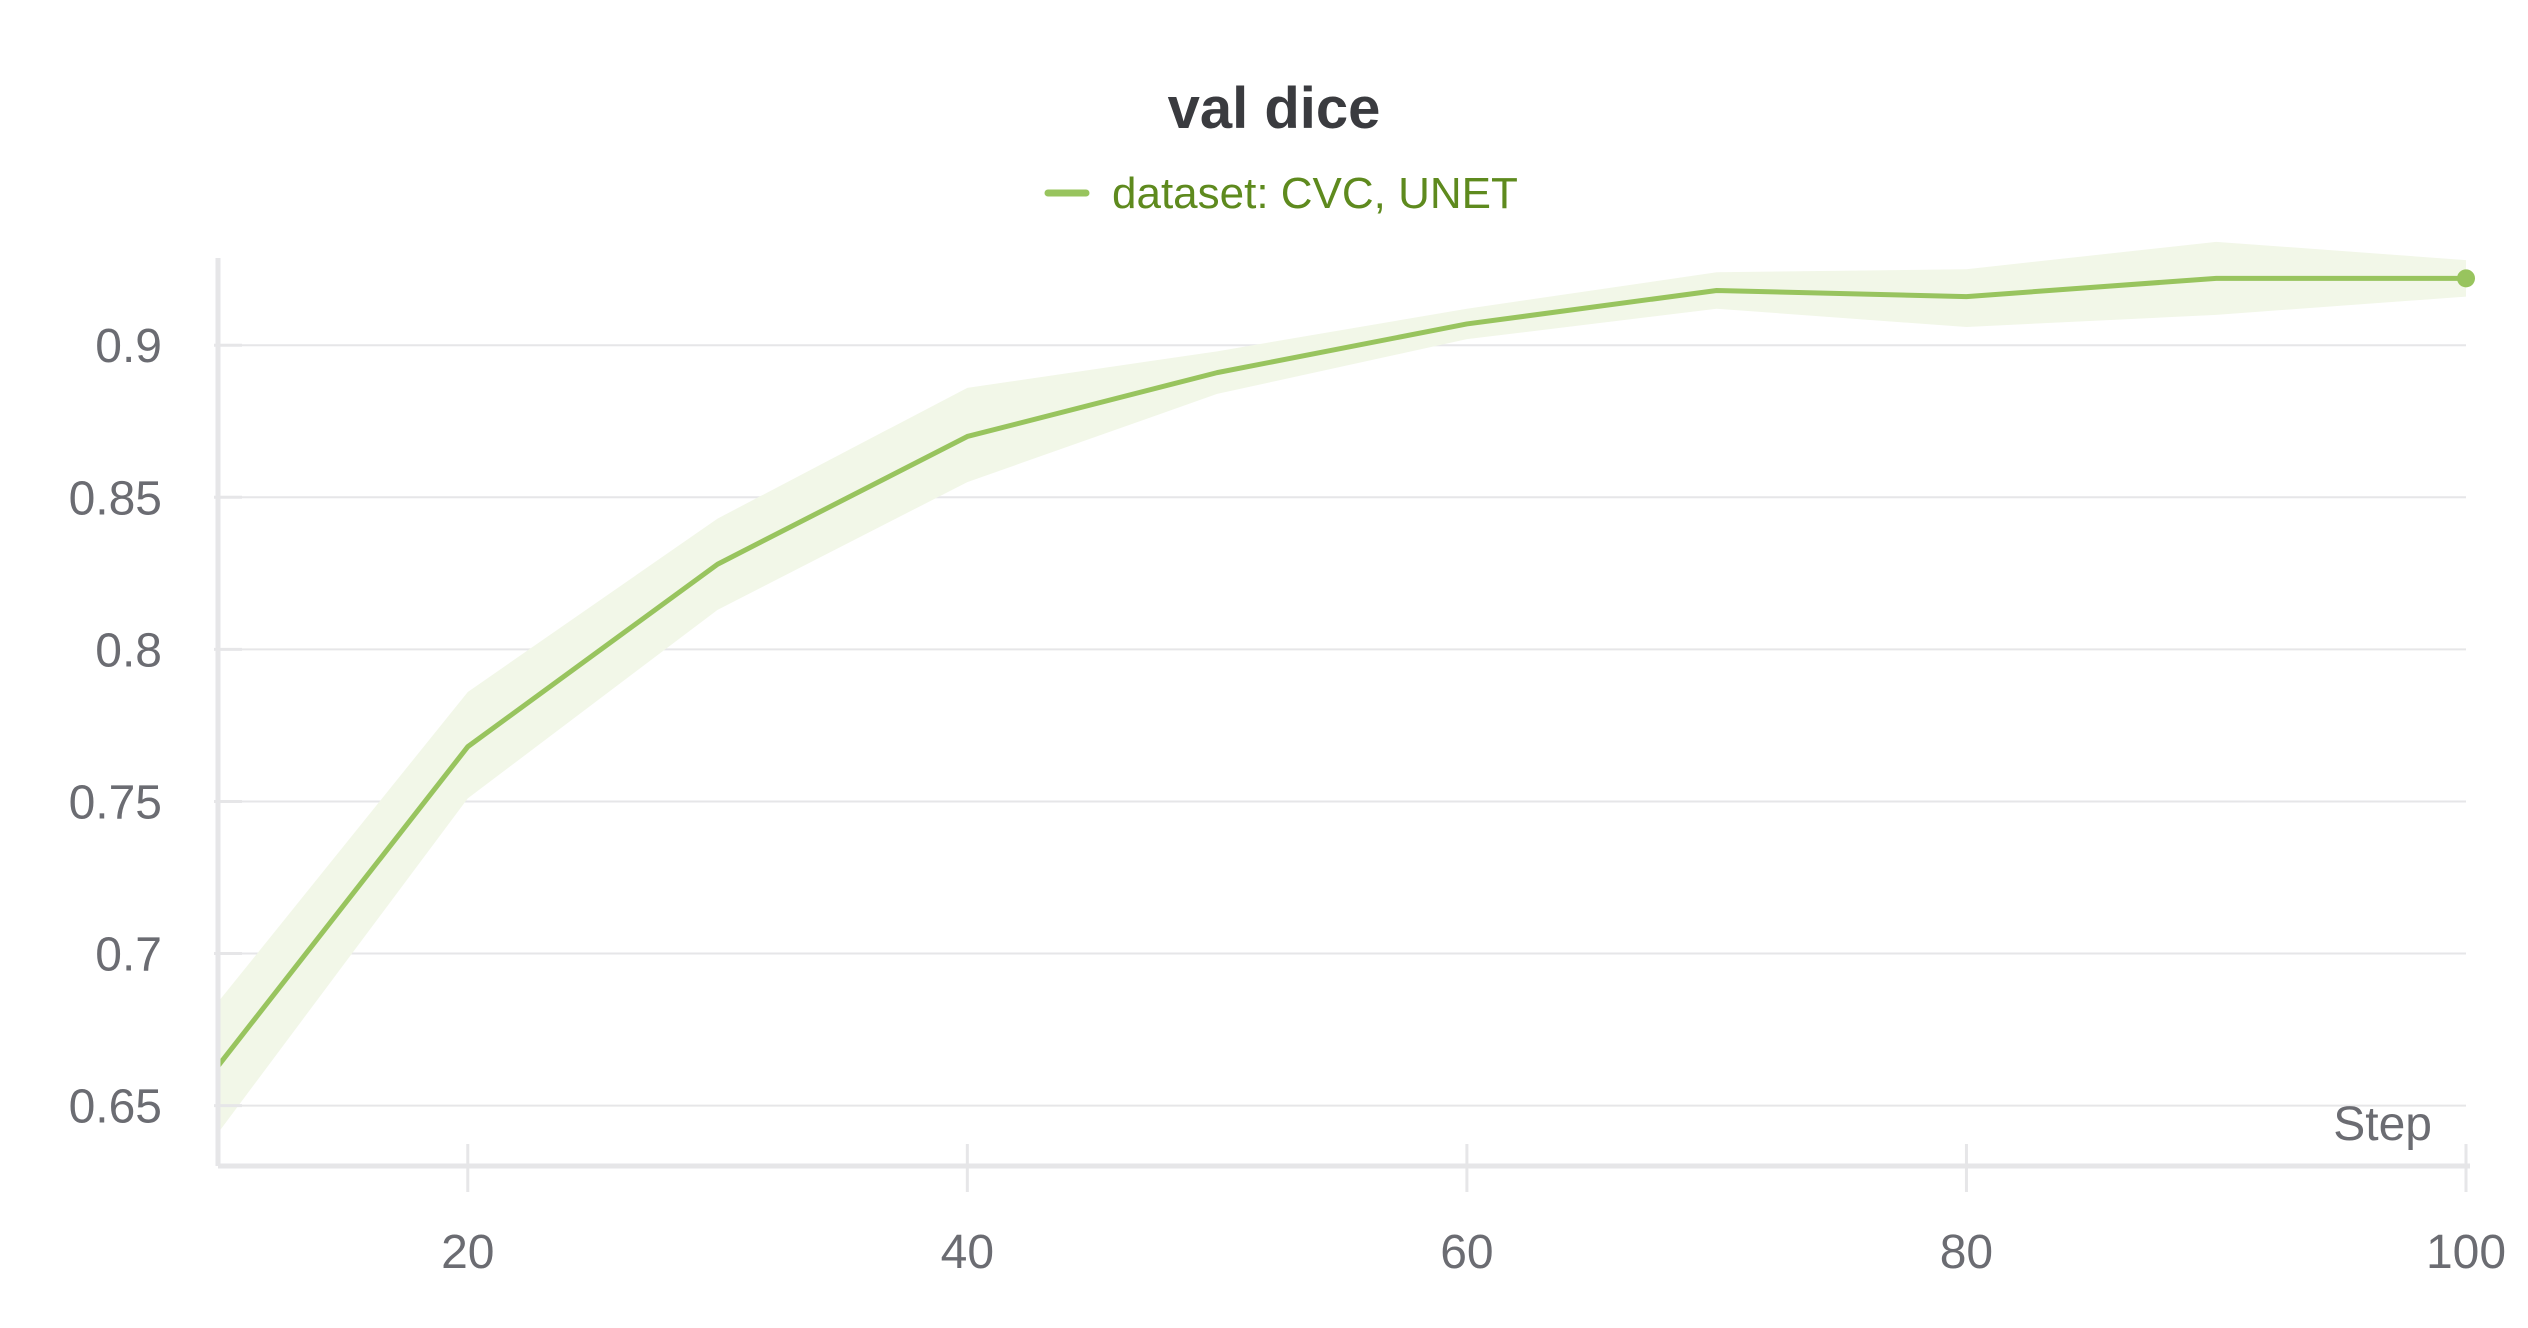 The height and width of the screenshot is (1328, 2528). I want to click on y-axis-ticks: 0.65 0.7 0.75 0.8 0.85 0.9, so click(155, 727).